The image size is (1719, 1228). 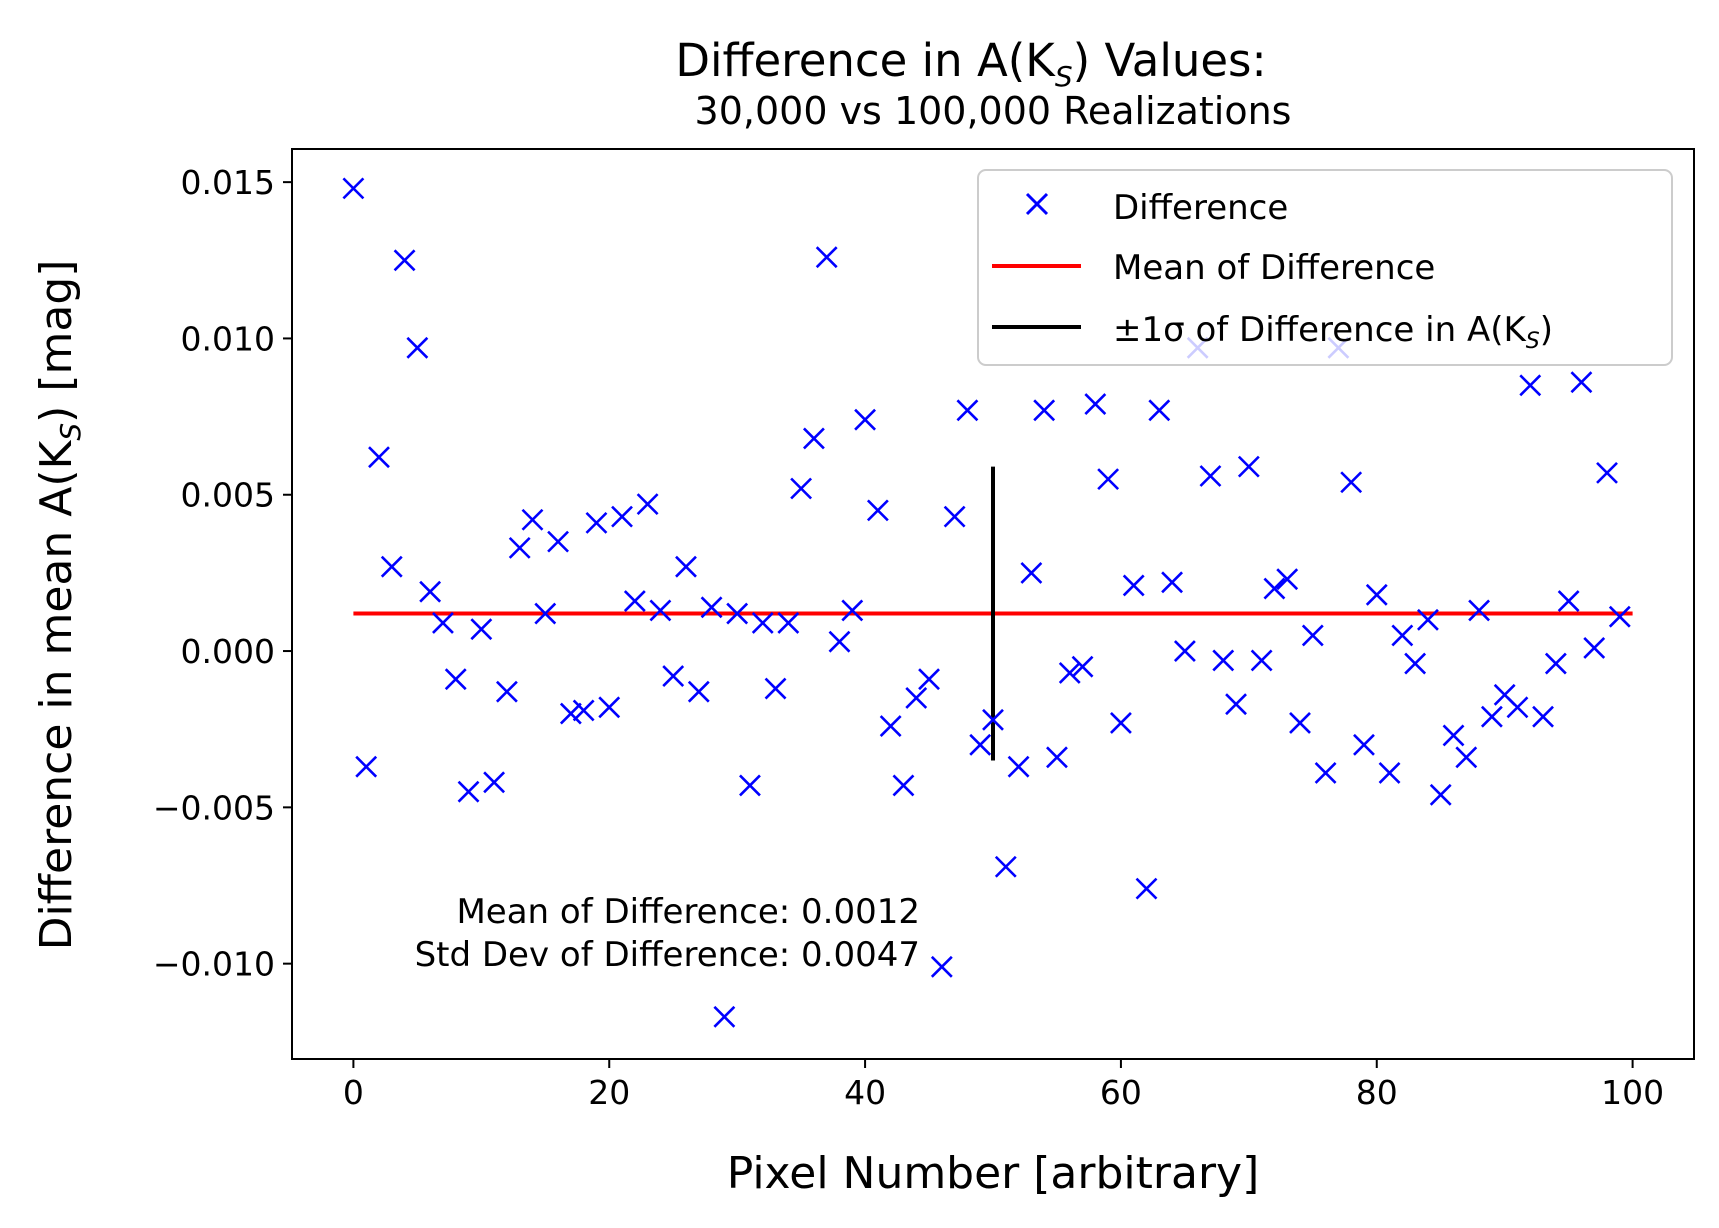 What do you see at coordinates (1377, 1092) in the screenshot?
I see `x-tick-label: 80` at bounding box center [1377, 1092].